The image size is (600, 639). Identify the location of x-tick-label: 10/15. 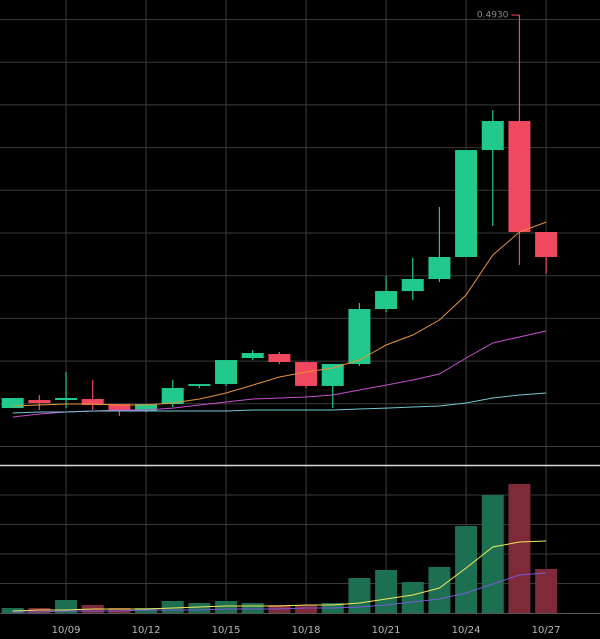
(226, 630).